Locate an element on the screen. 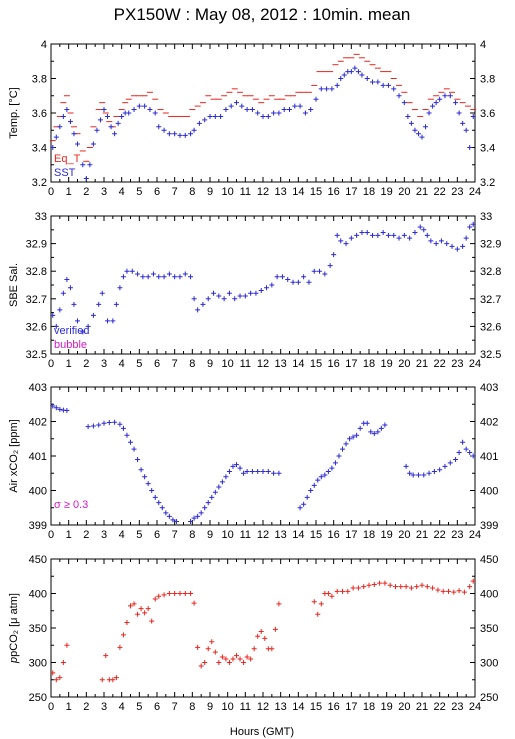 This screenshot has height=739, width=515. x-tick-label: 14 is located at coordinates (298, 707).